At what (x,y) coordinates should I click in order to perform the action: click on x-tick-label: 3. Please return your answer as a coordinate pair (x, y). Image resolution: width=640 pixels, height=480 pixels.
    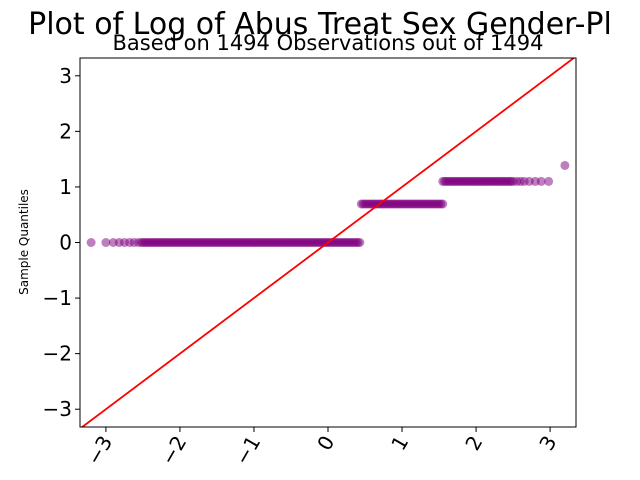
    Looking at the image, I should click on (547, 443).